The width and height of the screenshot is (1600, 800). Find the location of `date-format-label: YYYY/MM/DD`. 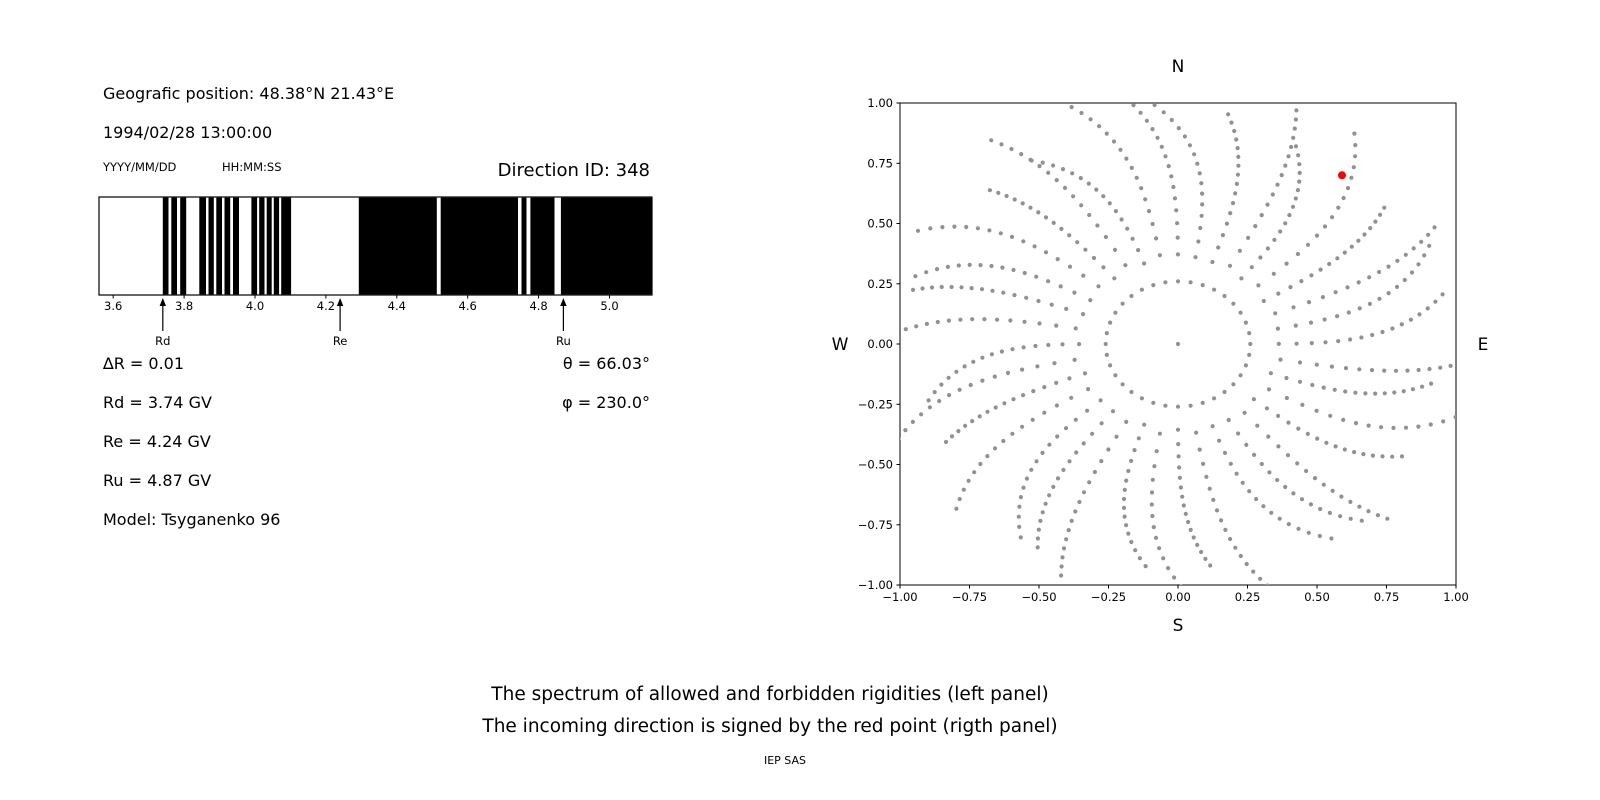

date-format-label: YYYY/MM/DD is located at coordinates (140, 167).